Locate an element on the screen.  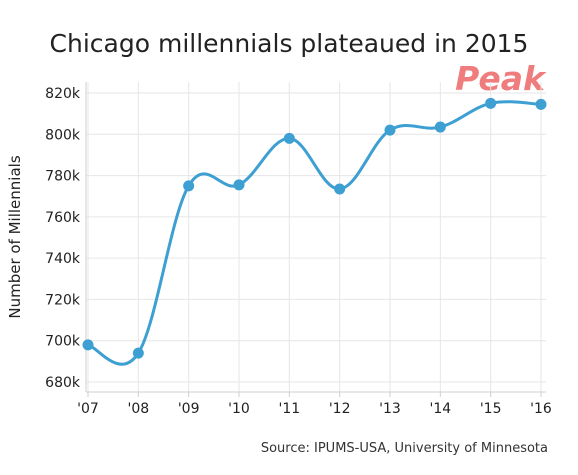
x-tick-label: '12 is located at coordinates (340, 409).